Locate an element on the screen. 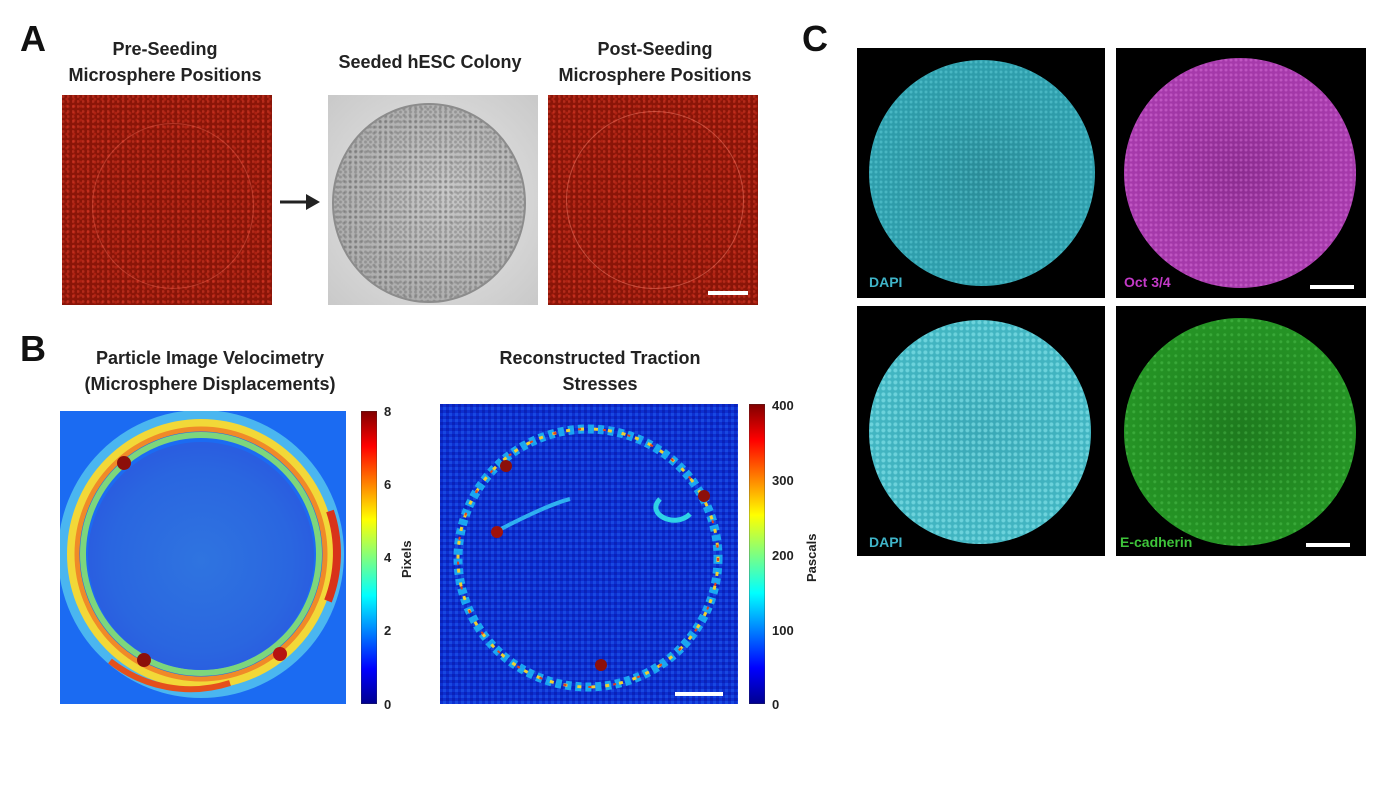 Image resolution: width=1400 pixels, height=788 pixels. ecad-colony is located at coordinates (1240, 432).